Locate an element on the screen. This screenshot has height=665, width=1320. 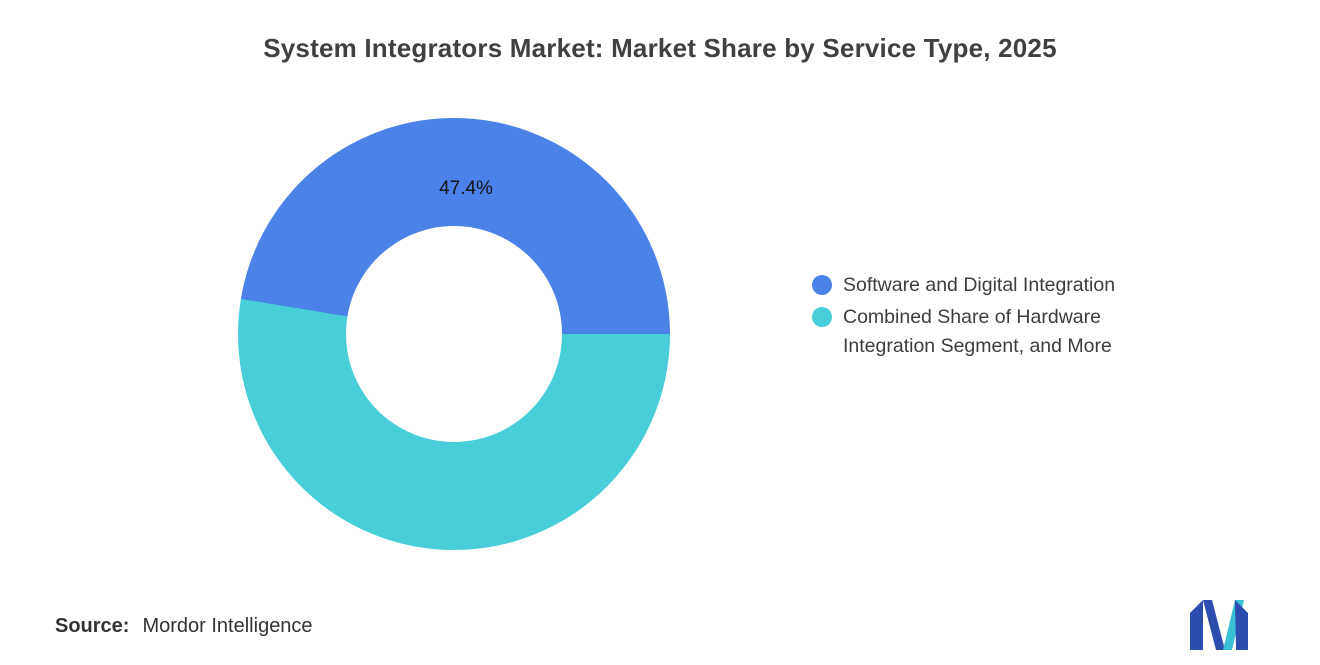
source-note: Source: Mordor Intelligence is located at coordinates (184, 626).